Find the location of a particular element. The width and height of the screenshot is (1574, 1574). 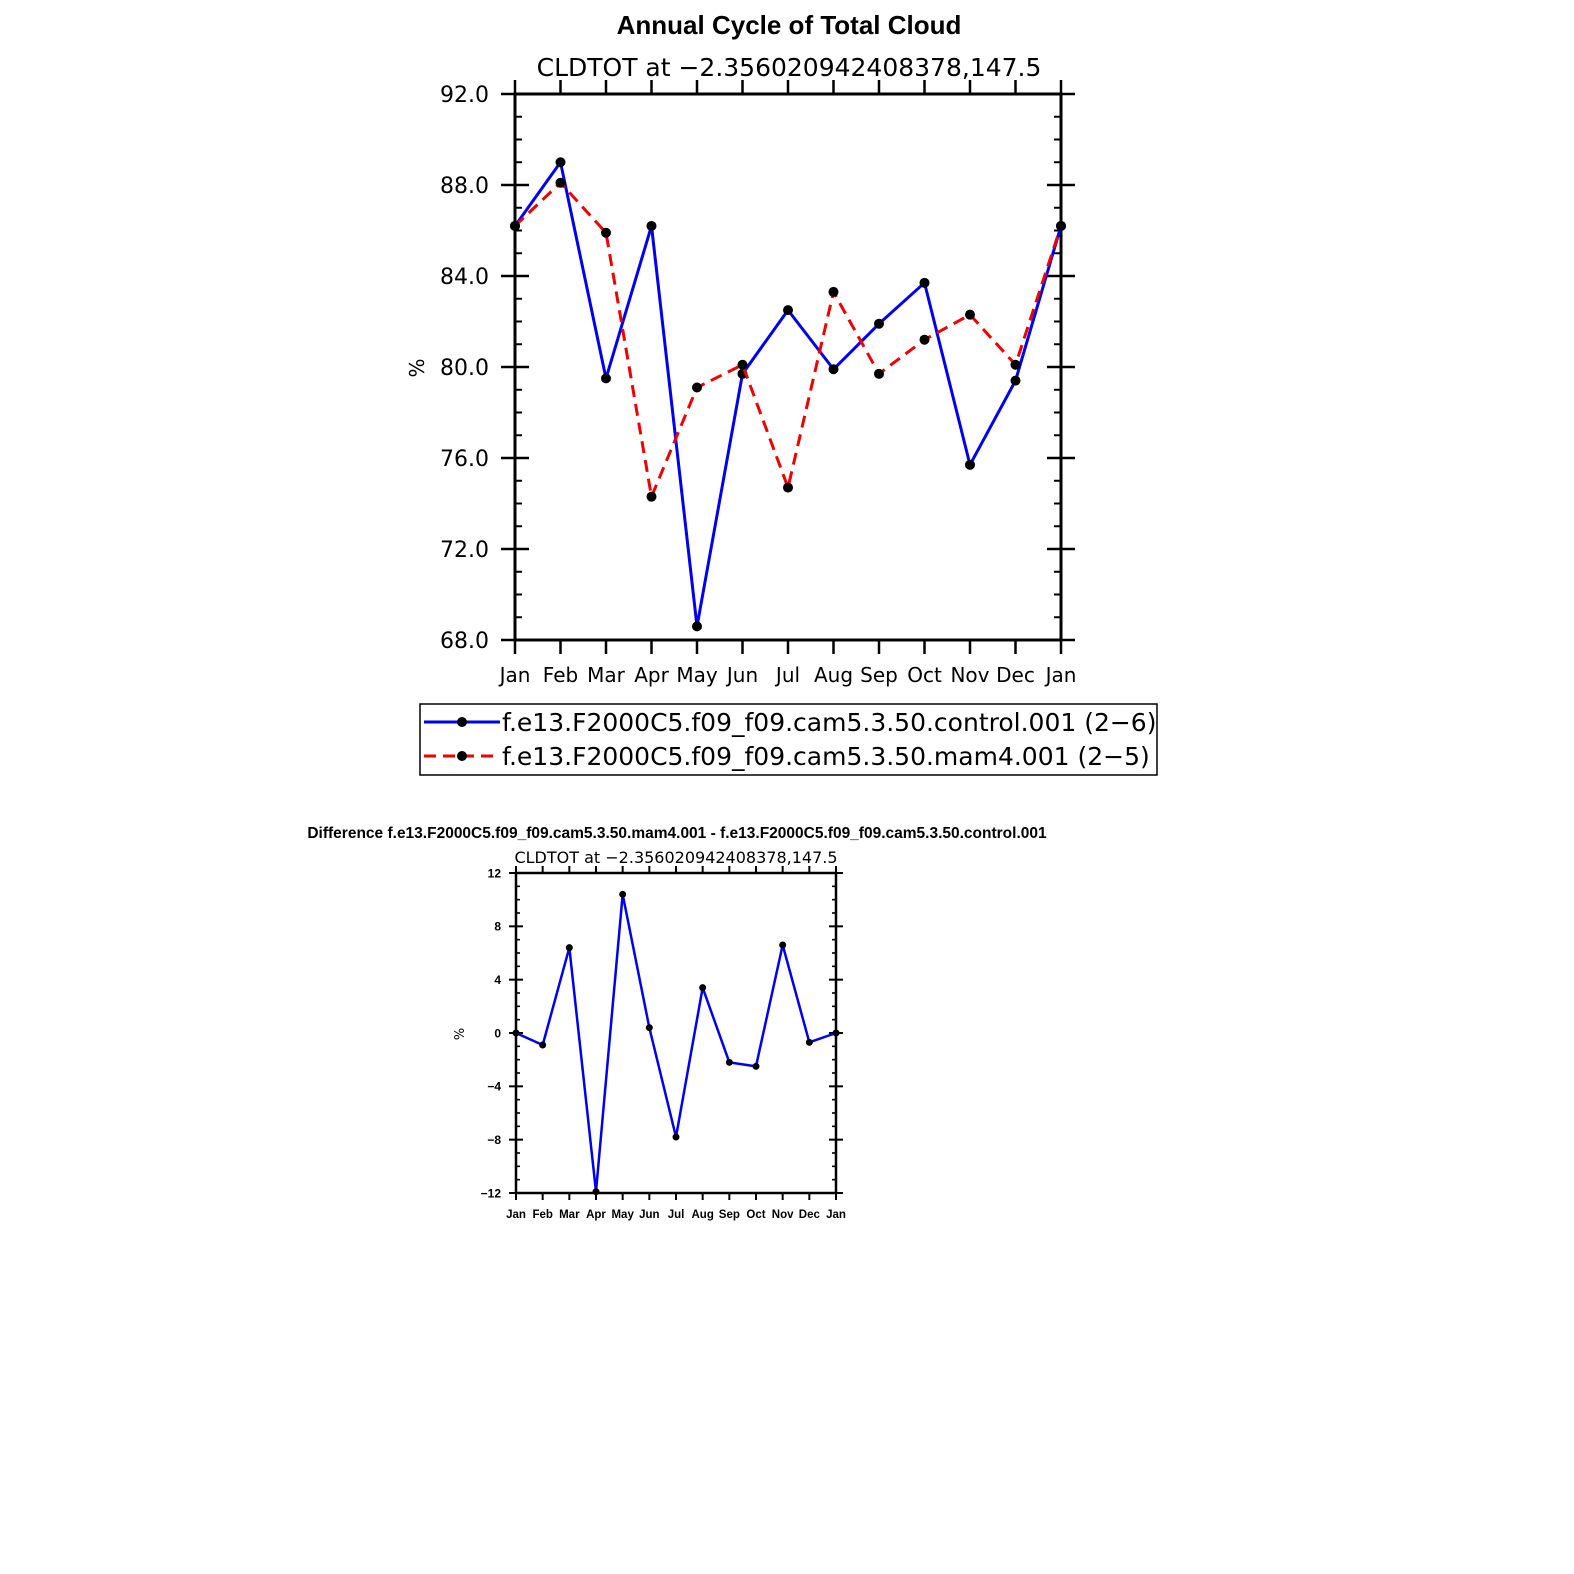

y-tick-label: 76.0 is located at coordinates (464, 459).